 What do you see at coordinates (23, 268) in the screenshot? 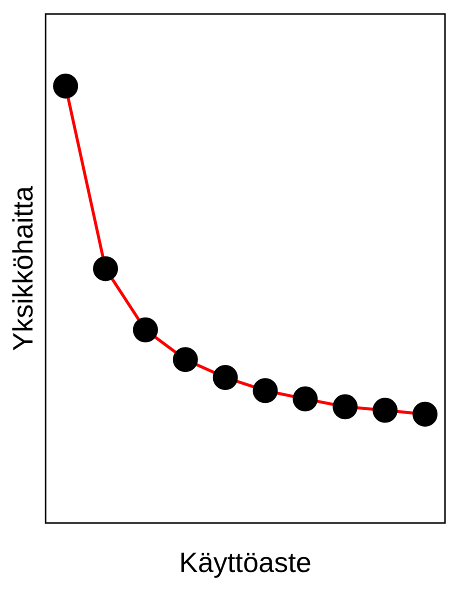
I see `y-axis-title: Yksikköhaitta` at bounding box center [23, 268].